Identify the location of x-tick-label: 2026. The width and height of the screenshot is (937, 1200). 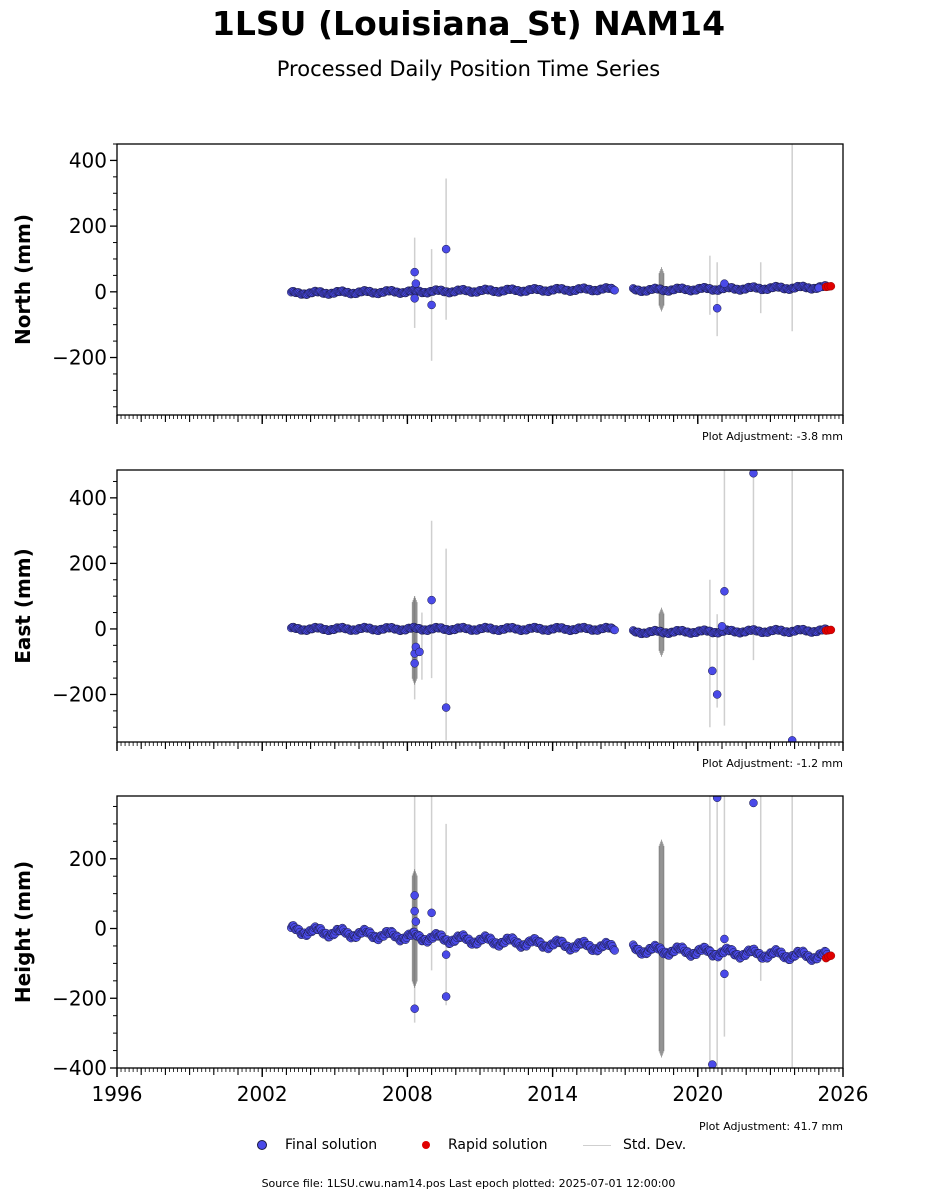
(843, 1094).